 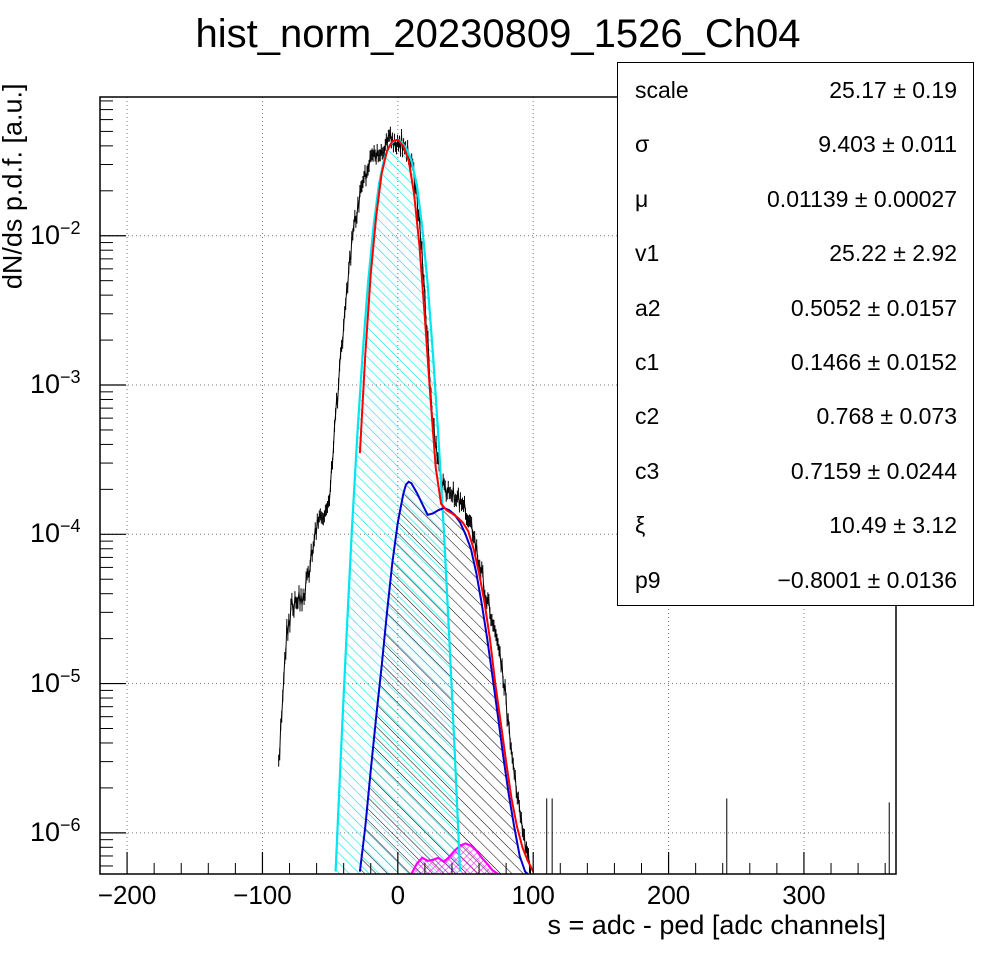 What do you see at coordinates (804, 895) in the screenshot?
I see `x-tick-label: 300` at bounding box center [804, 895].